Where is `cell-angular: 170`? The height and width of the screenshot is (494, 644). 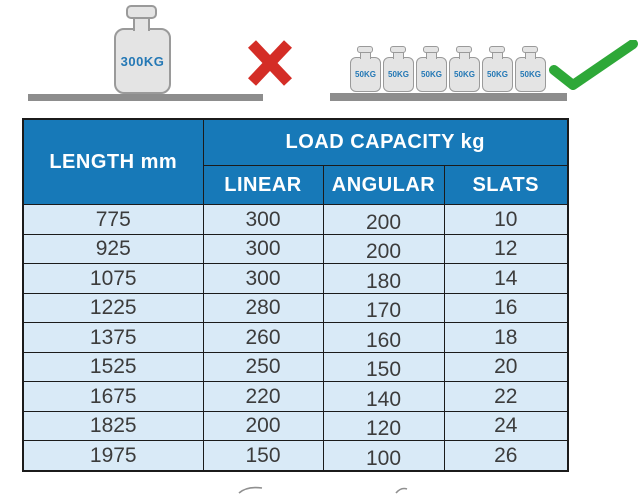 cell-angular: 170 is located at coordinates (383, 307).